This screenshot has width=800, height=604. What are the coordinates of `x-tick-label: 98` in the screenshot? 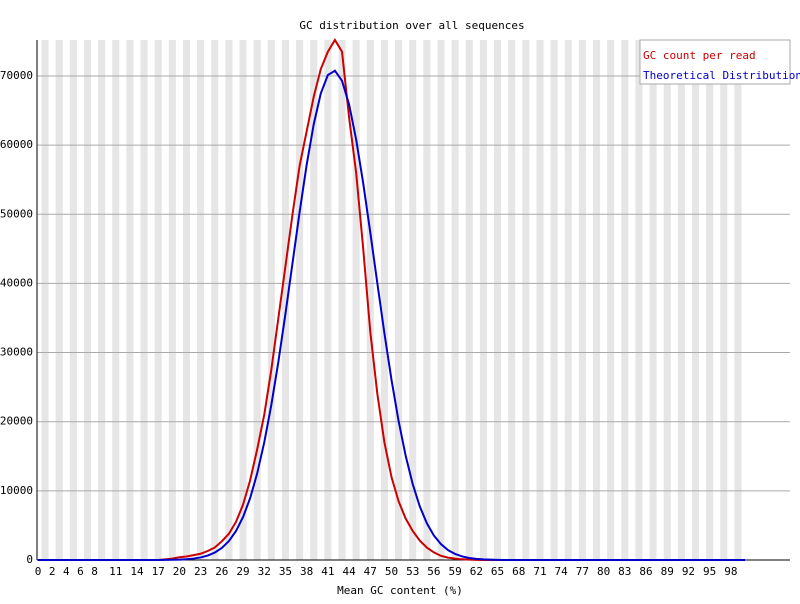 It's located at (730, 571).